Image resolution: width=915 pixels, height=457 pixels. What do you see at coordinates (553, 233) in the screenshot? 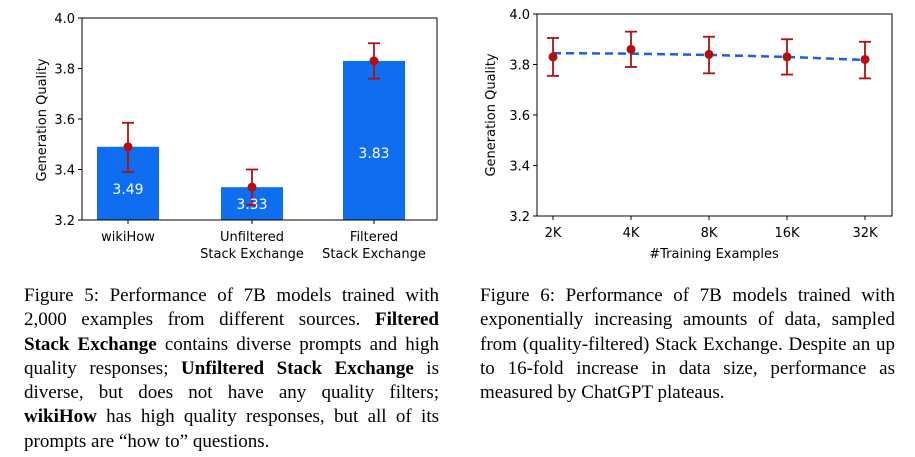
I see `x-tick-label: 2K` at bounding box center [553, 233].